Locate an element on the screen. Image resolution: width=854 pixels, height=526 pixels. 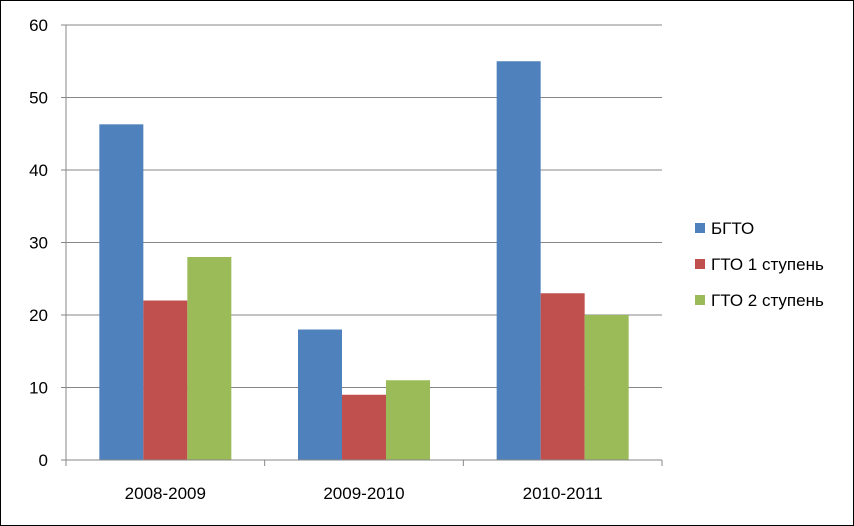
legend-label: ГТО 1 ступень is located at coordinates (767, 264).